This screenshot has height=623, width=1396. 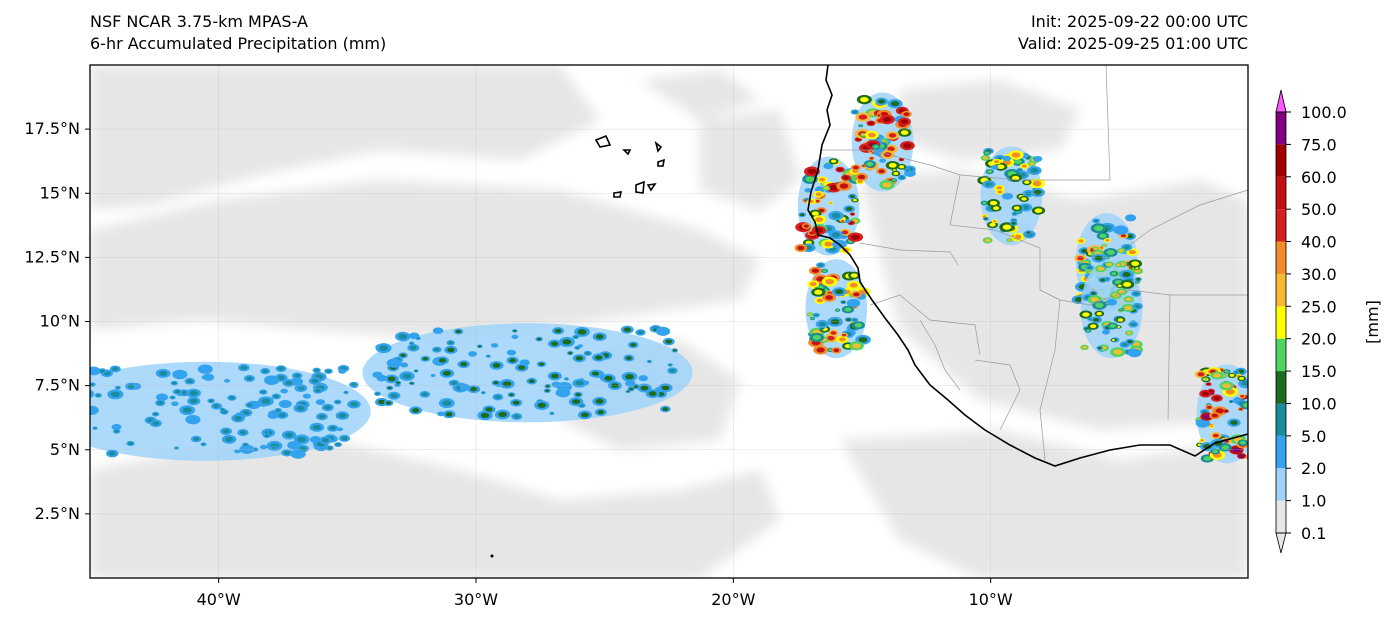 What do you see at coordinates (1319, 306) in the screenshot?
I see `colorbar-tick-label: 25.0` at bounding box center [1319, 306].